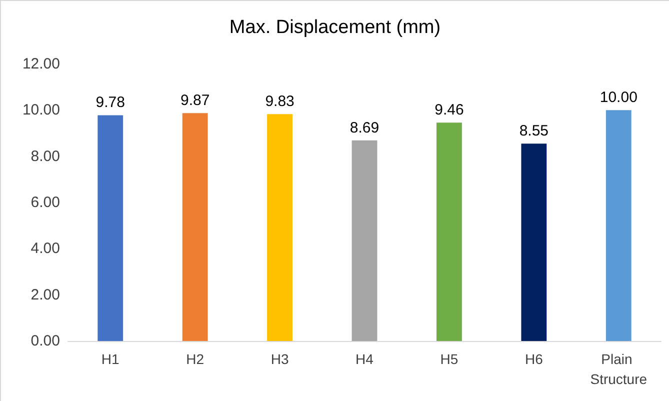  What do you see at coordinates (45, 156) in the screenshot?
I see `y-tick-label: 8.00` at bounding box center [45, 156].